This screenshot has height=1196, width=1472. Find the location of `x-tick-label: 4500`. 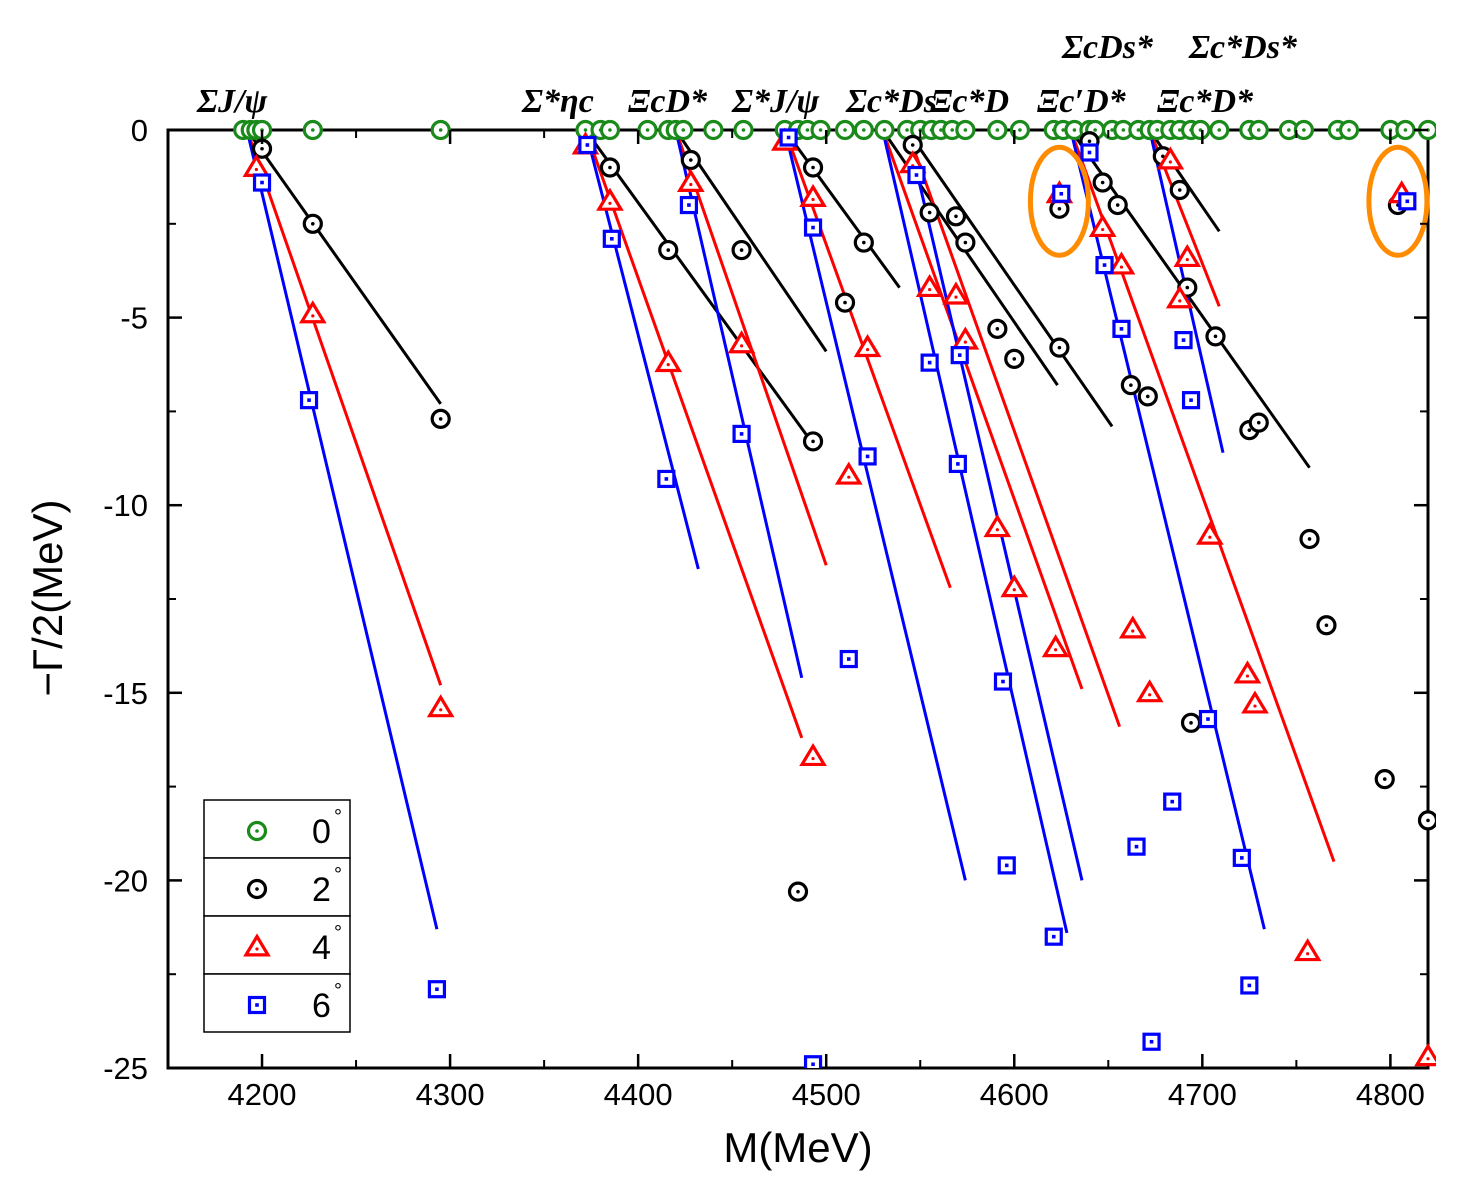

x-tick-label: 4500 is located at coordinates (826, 1094).